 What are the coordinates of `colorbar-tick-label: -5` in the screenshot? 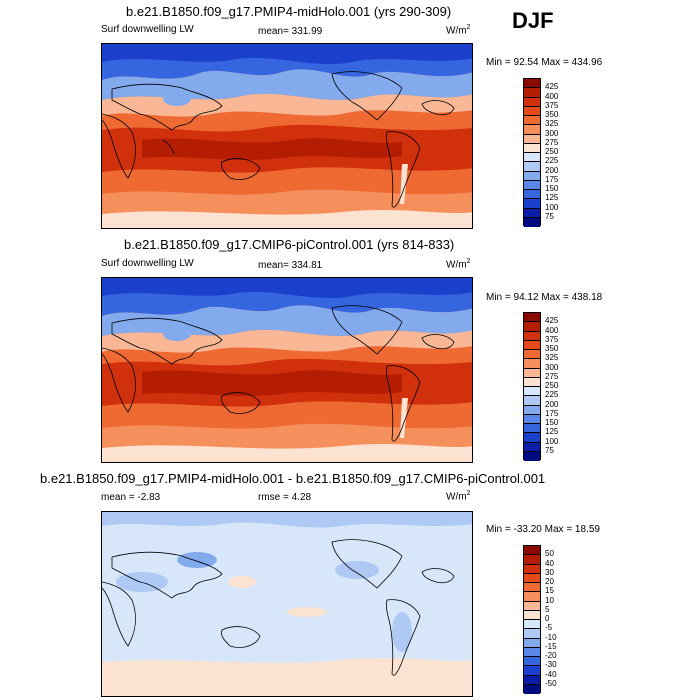 It's located at (549, 628).